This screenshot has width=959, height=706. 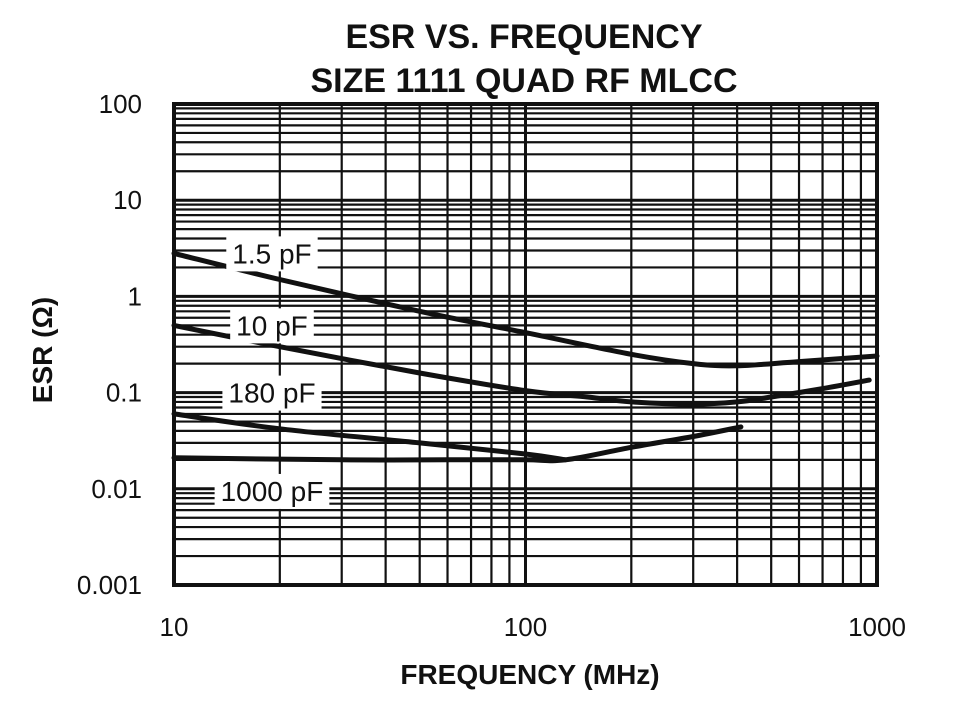 I want to click on series-label-1000-pf: 1000 pF, so click(x=272, y=491).